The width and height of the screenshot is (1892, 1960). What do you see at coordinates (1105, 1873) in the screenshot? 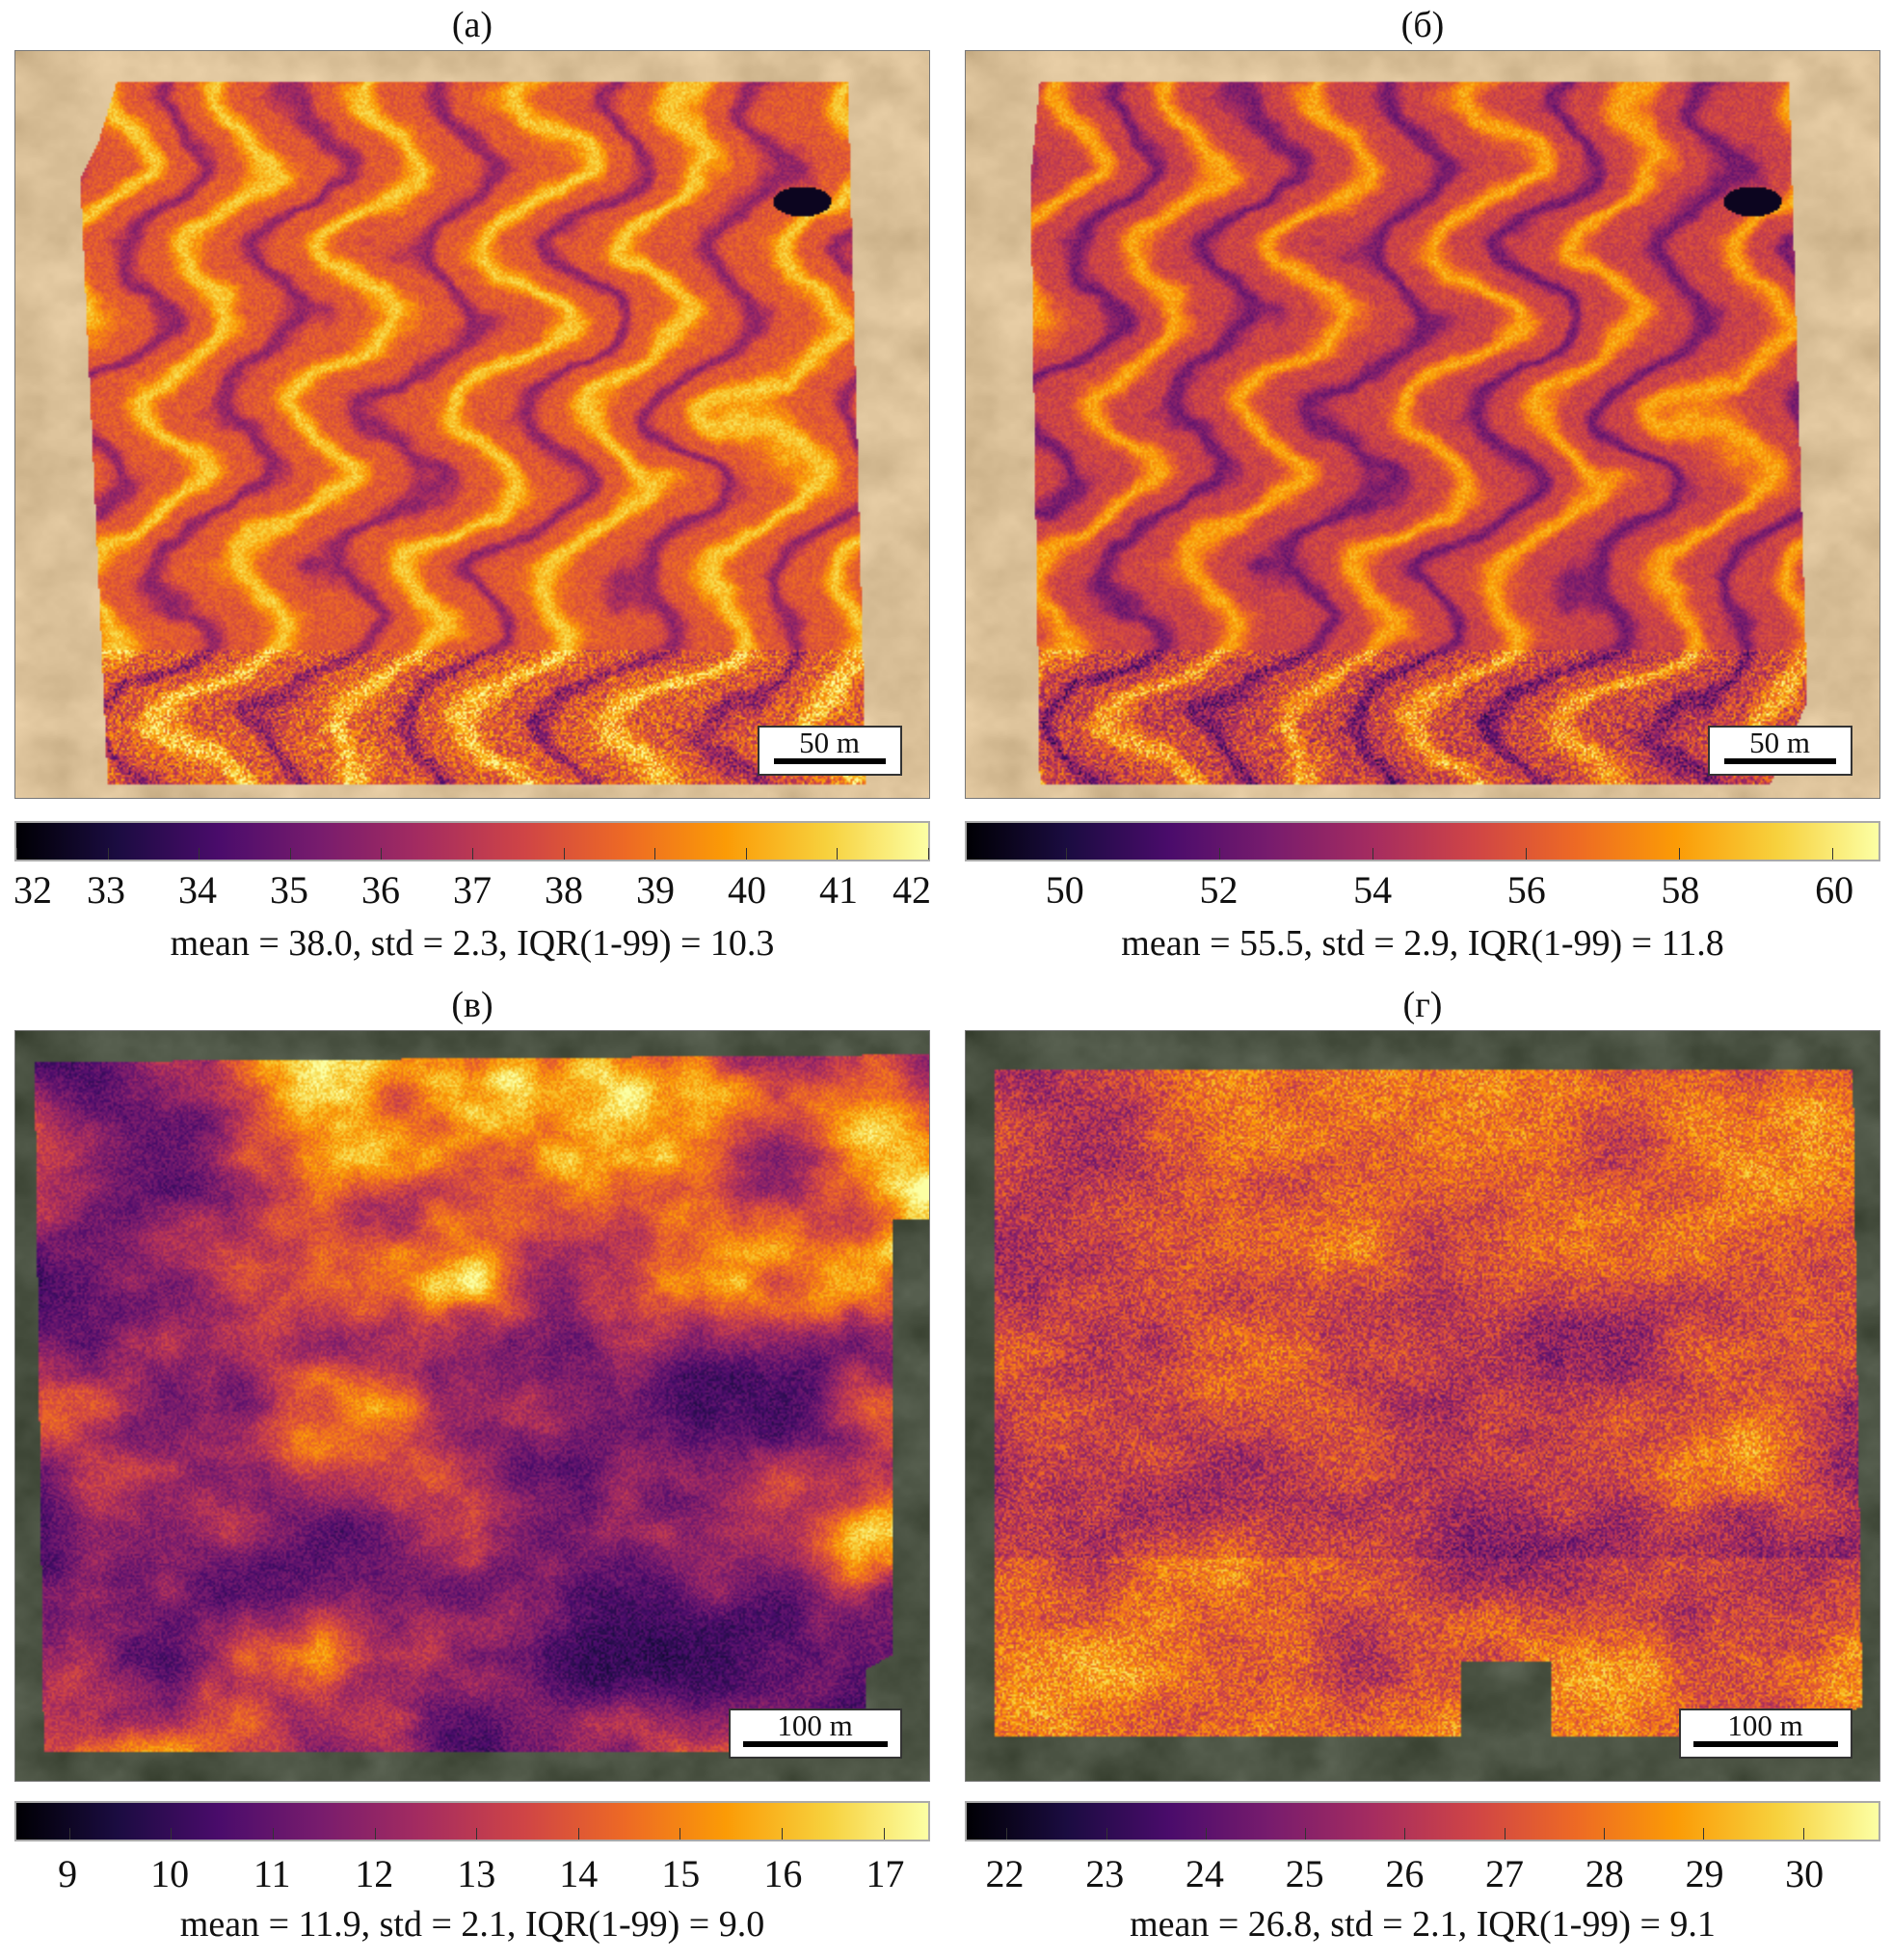
I see `colorbar-tick-label: 23` at bounding box center [1105, 1873].